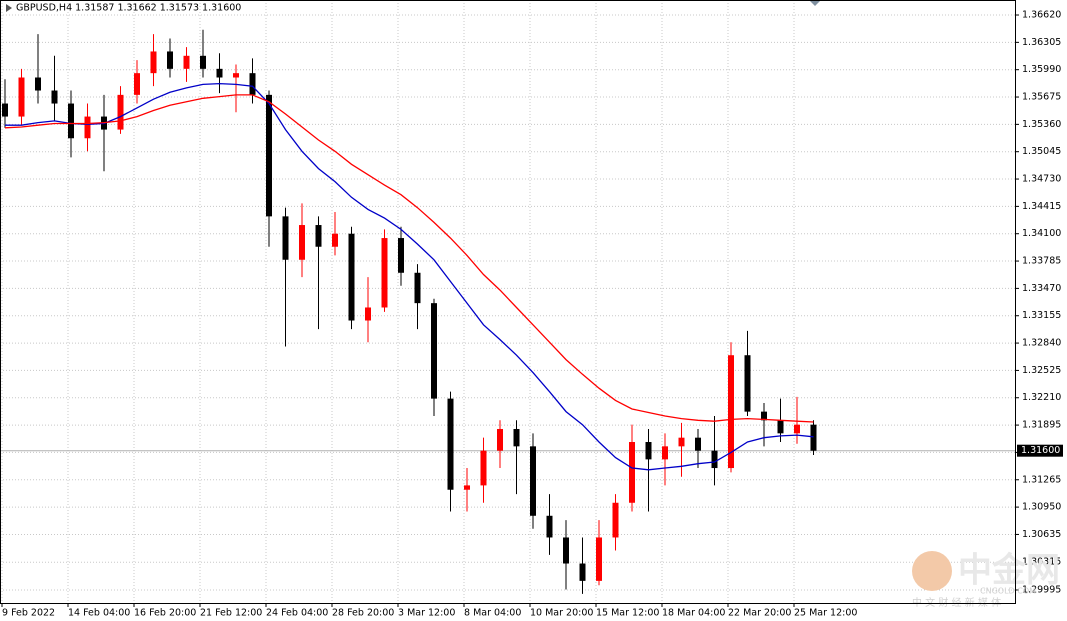  Describe the element at coordinates (1041, 15) in the screenshot. I see `y-tick-label: 1.36620` at that location.